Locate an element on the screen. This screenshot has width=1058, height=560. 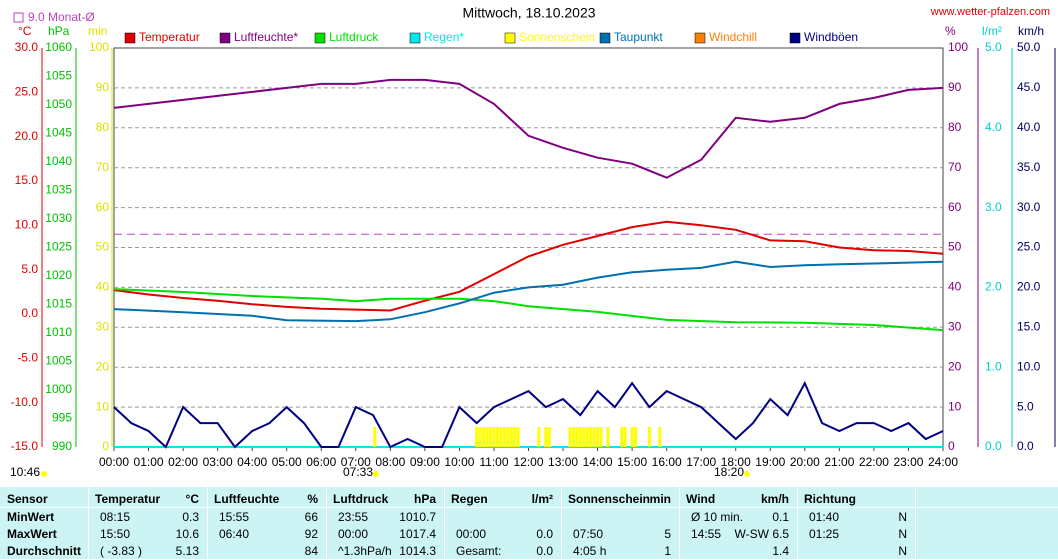
column-title: Sensor is located at coordinates (27, 499).